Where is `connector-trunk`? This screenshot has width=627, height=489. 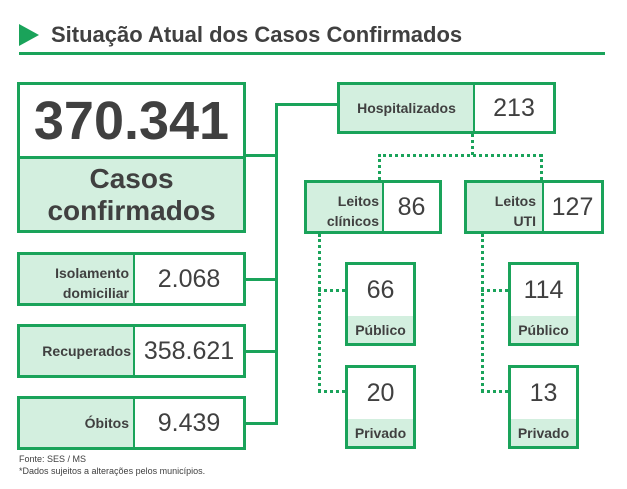
connector-trunk is located at coordinates (276, 264).